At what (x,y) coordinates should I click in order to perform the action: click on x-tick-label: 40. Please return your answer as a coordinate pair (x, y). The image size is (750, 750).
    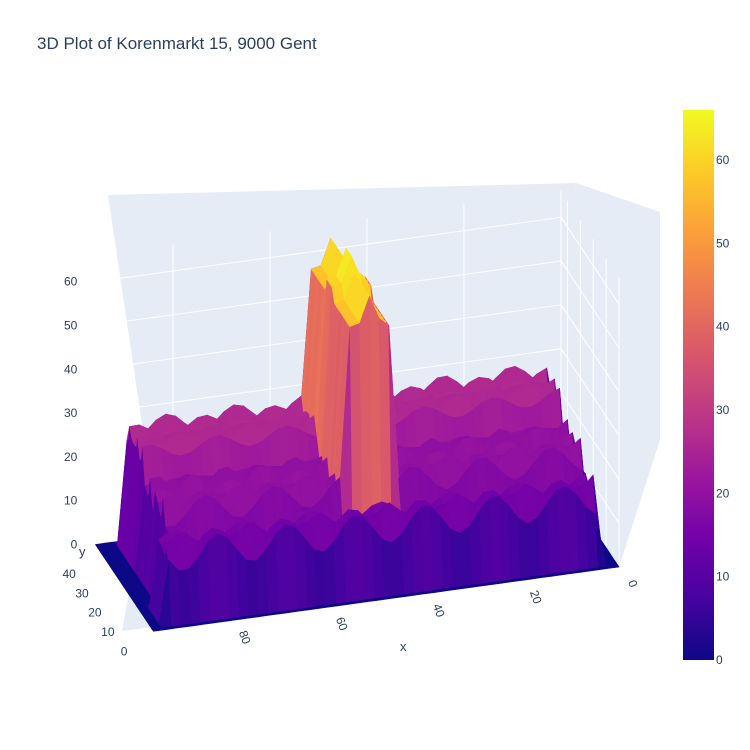
    Looking at the image, I should click on (439, 611).